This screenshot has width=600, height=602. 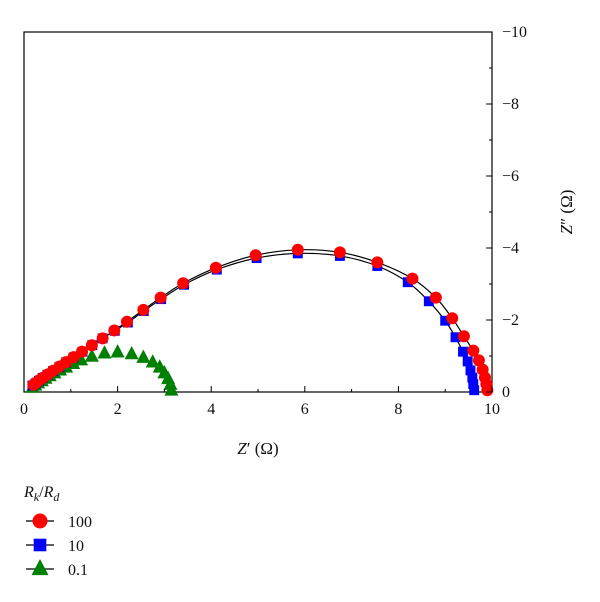 What do you see at coordinates (510, 104) in the screenshot?
I see `y-tick-label: −8` at bounding box center [510, 104].